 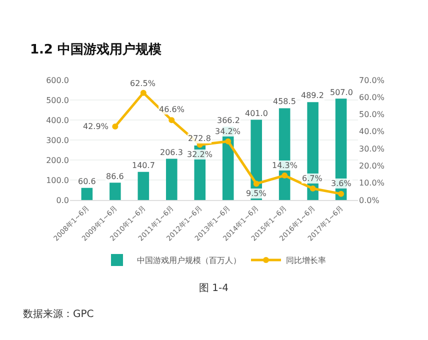 I want to click on data-label: 206.3, so click(x=171, y=152).